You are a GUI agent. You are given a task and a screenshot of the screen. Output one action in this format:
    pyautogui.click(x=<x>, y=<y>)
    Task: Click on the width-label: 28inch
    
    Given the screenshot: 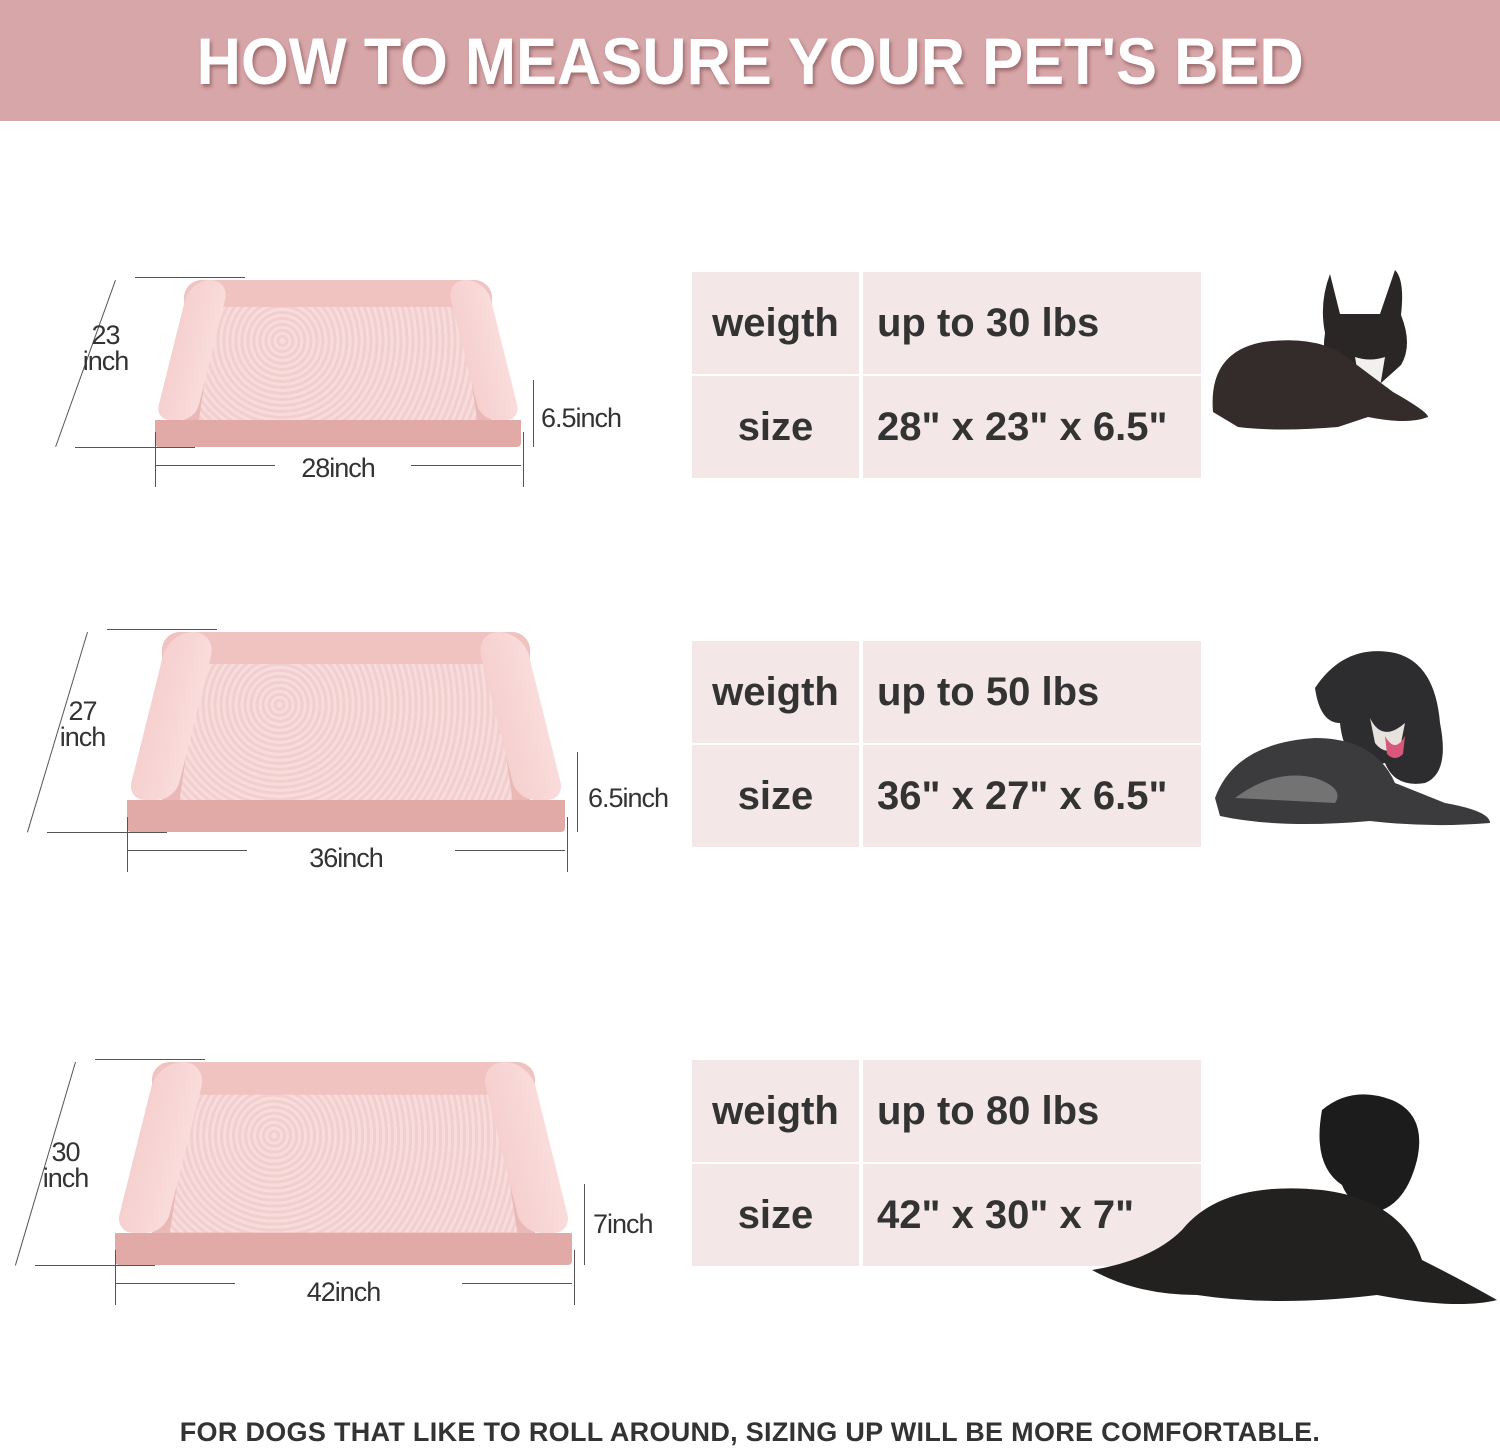 What is the action you would take?
    pyautogui.click(x=338, y=468)
    